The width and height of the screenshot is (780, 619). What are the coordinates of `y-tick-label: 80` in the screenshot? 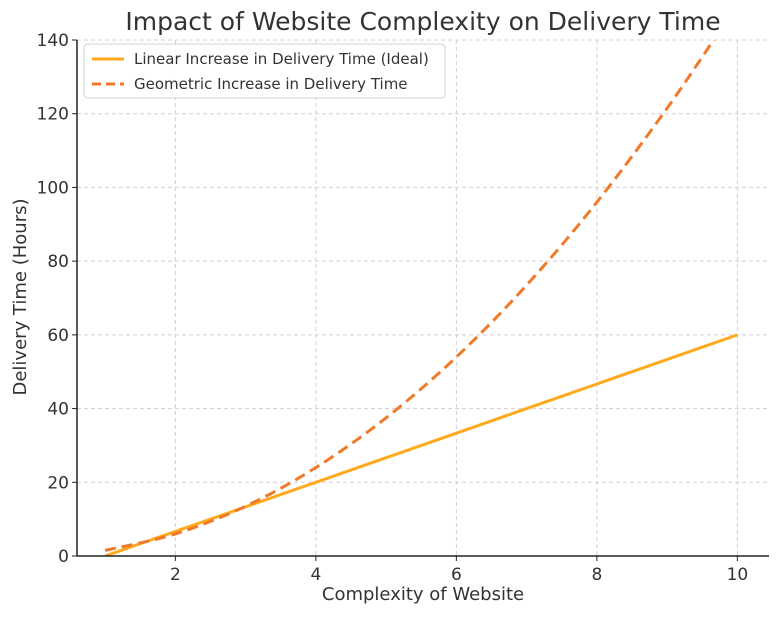 It's located at (58, 262).